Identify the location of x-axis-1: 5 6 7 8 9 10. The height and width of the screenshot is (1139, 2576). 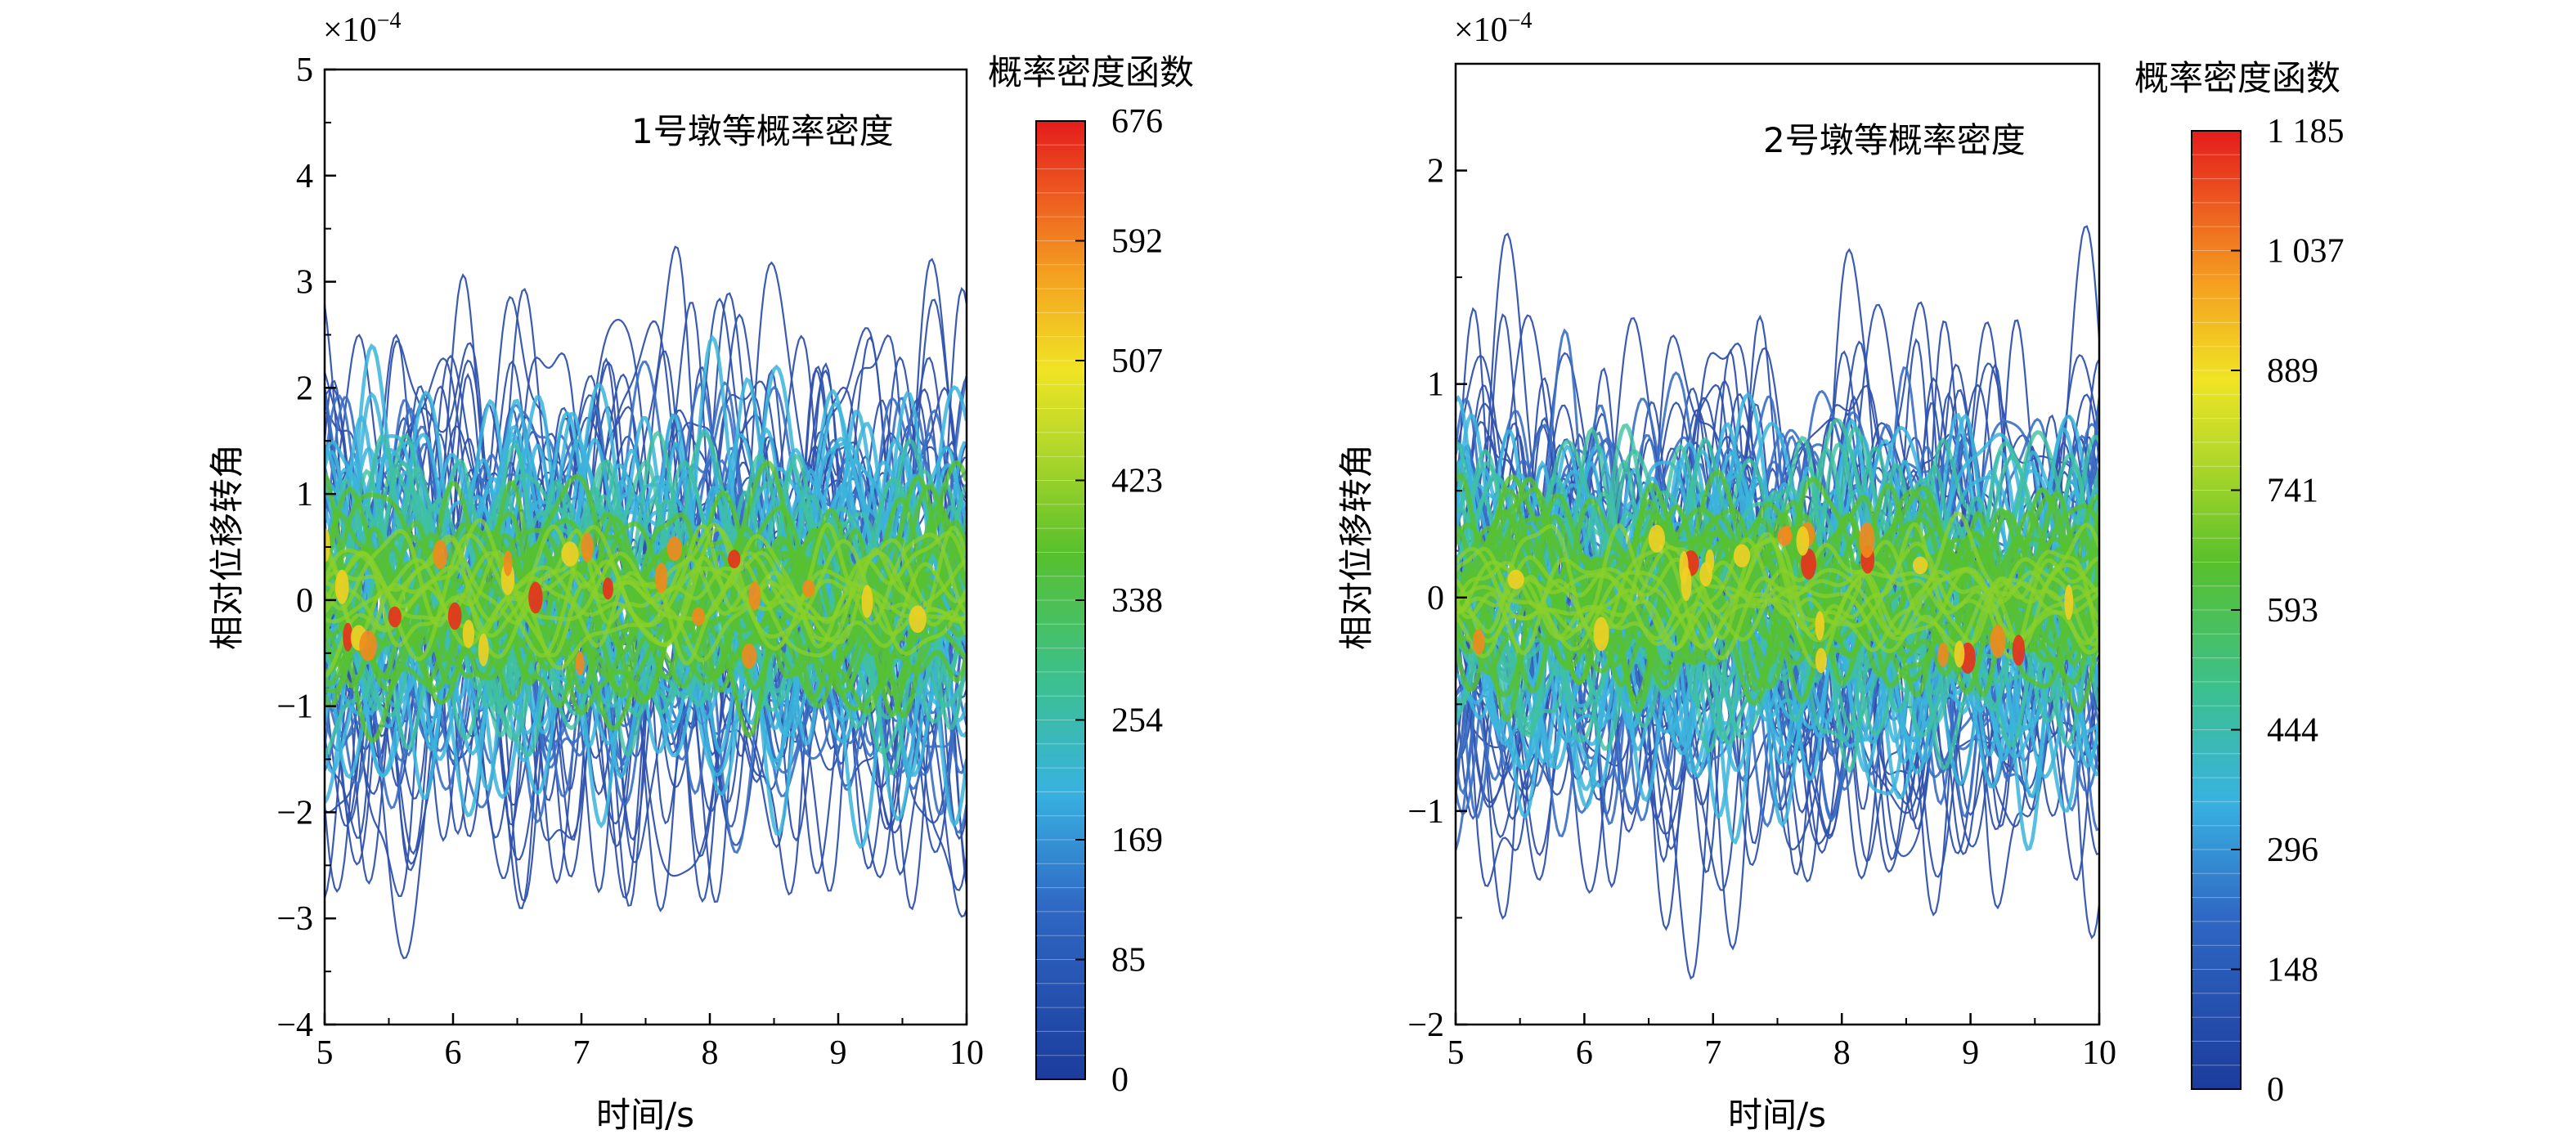
(650, 1042).